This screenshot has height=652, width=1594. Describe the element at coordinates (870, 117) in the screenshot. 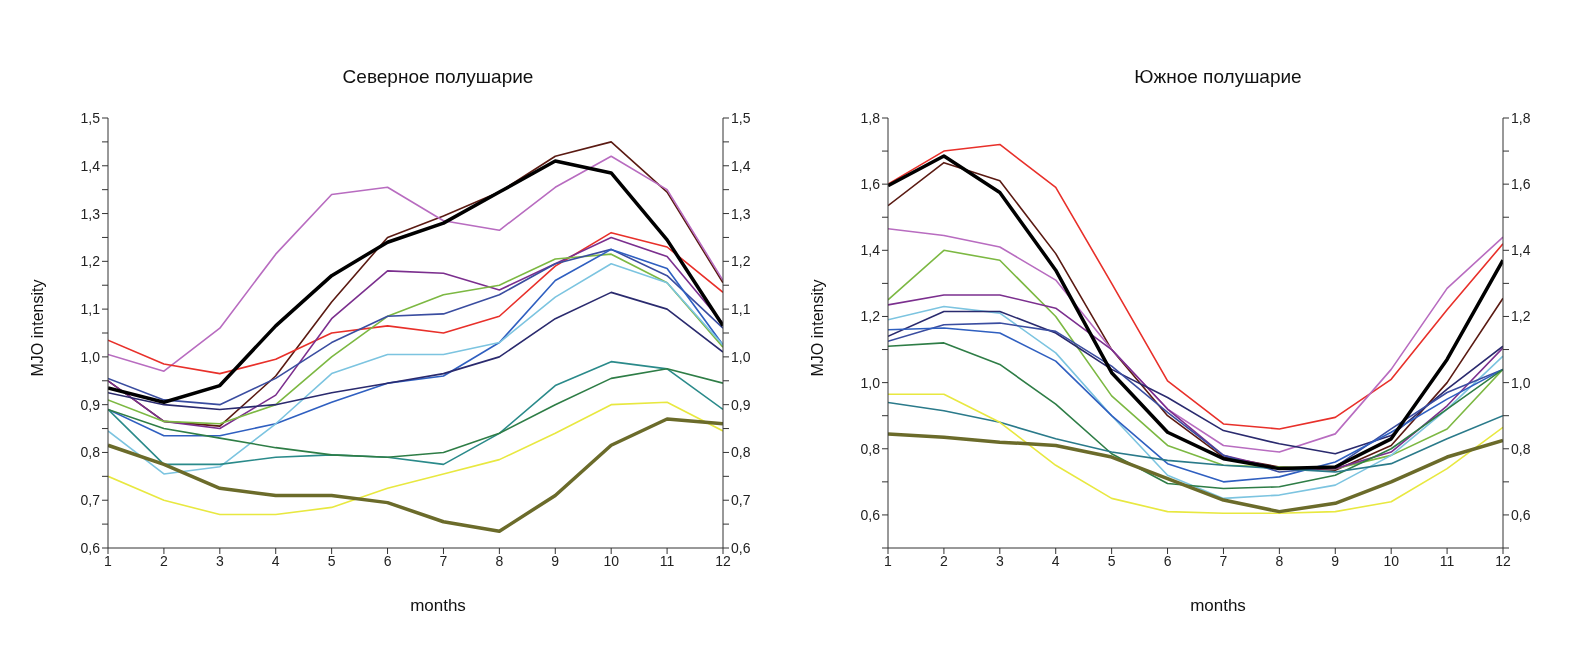

I see `y-tick-label: 1,8` at that location.